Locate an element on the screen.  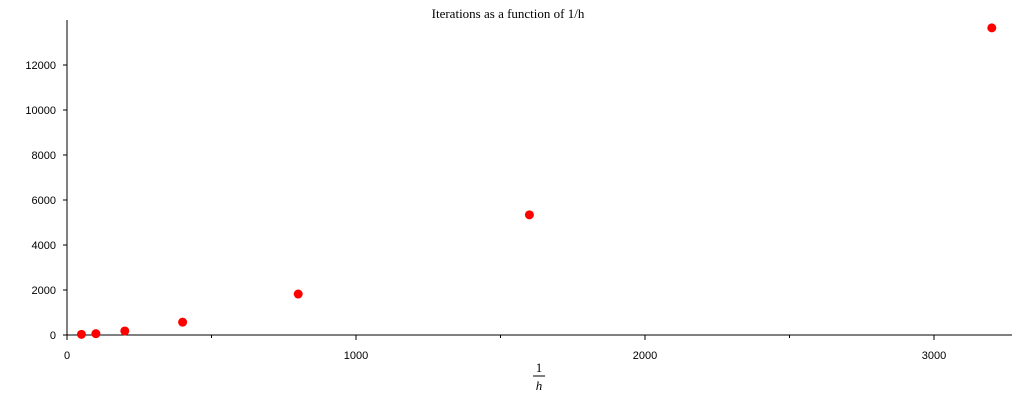
y-tick-label: 0 is located at coordinates (53, 336).